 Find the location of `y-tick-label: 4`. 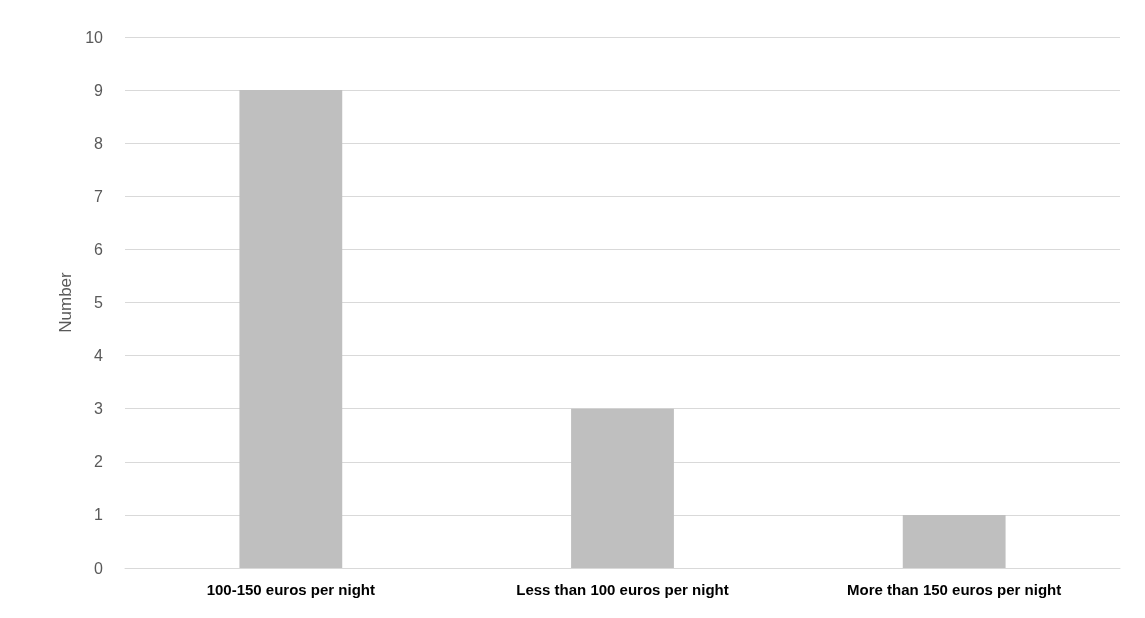

y-tick-label: 4 is located at coordinates (99, 356).